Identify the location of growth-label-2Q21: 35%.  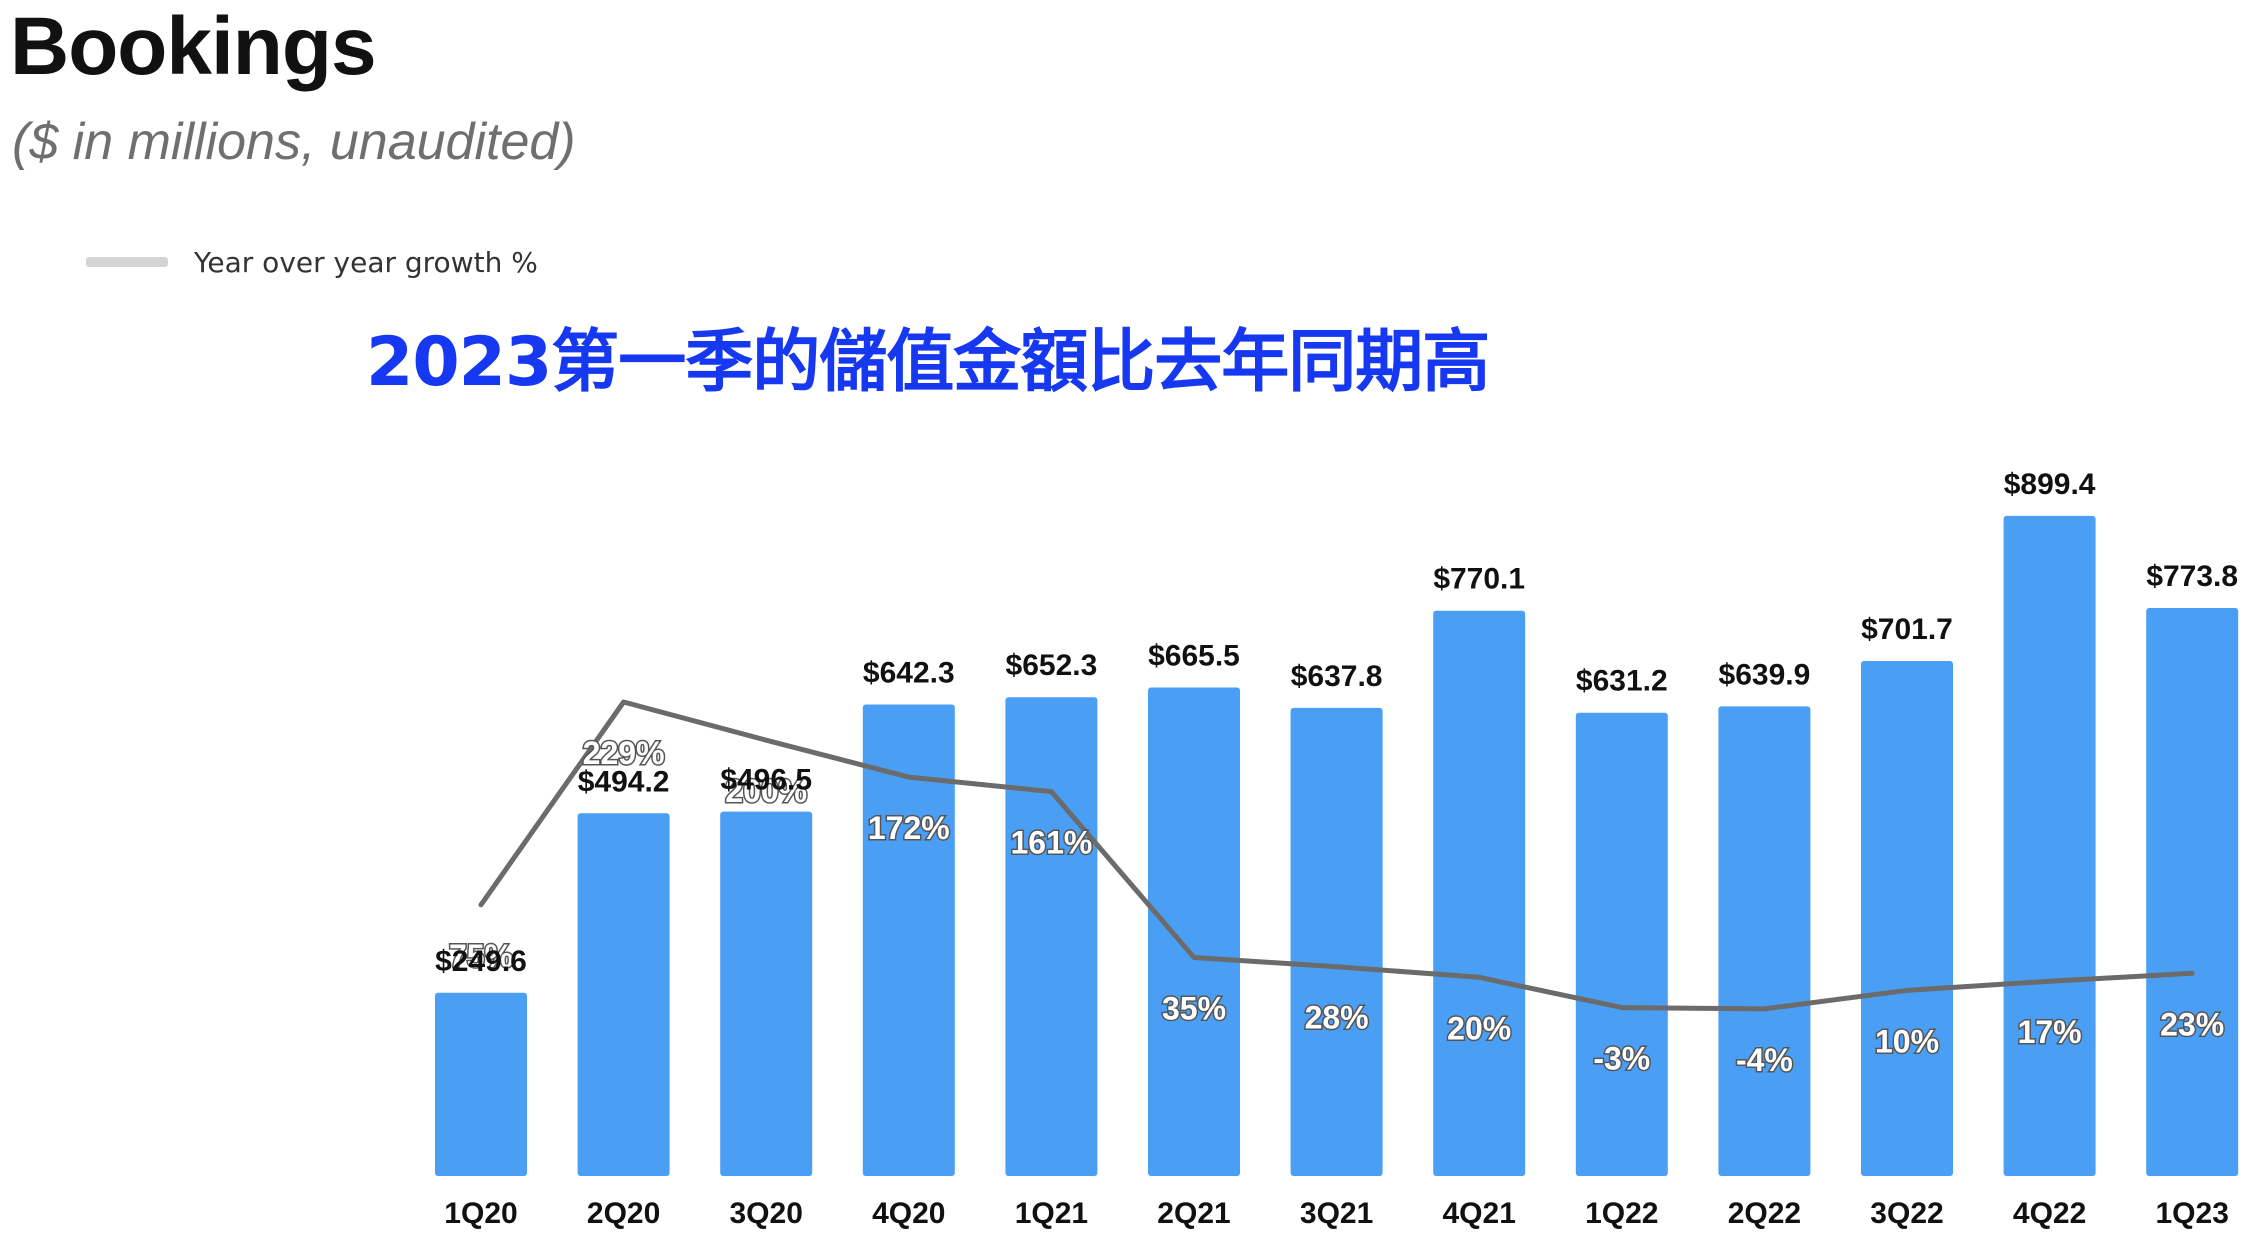
(1194, 1009).